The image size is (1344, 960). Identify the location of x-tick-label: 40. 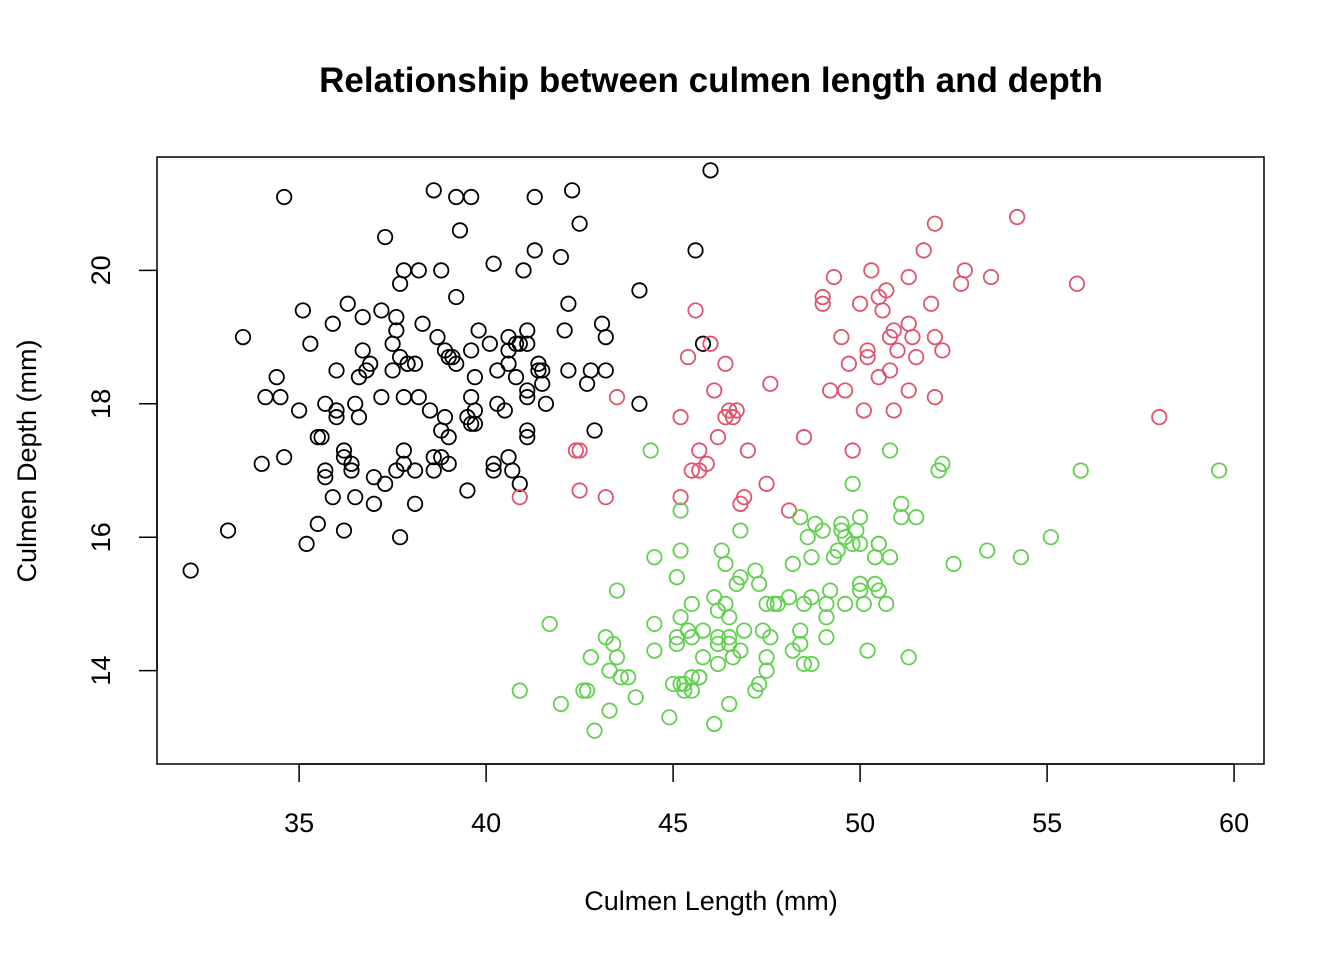
(486, 823).